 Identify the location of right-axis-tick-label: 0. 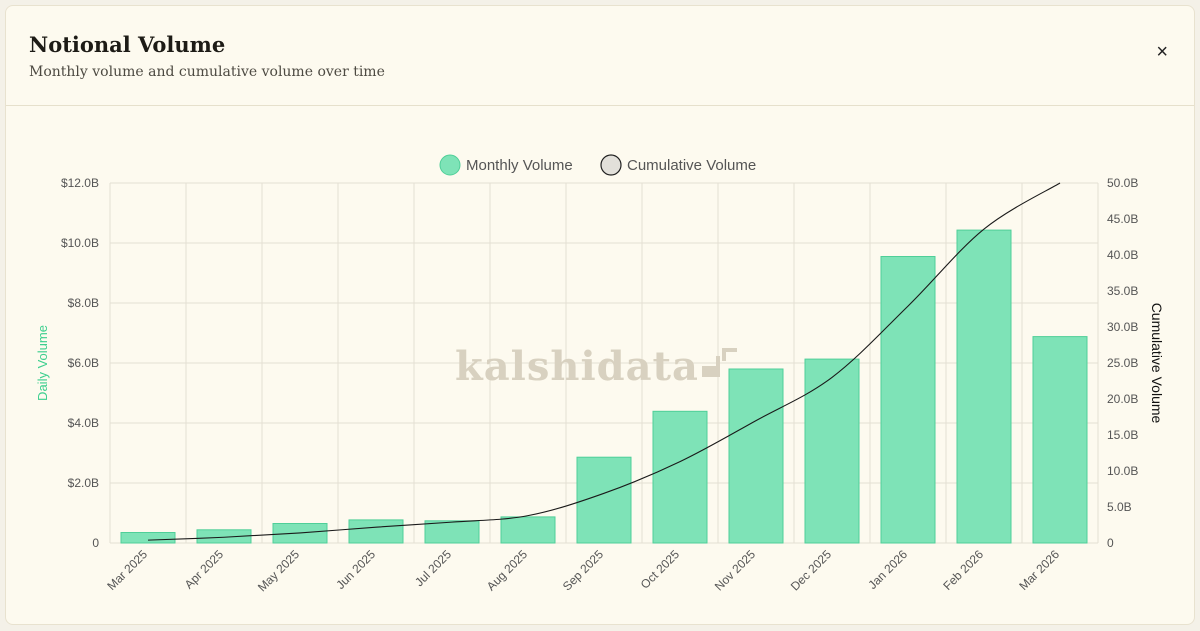
(1110, 543).